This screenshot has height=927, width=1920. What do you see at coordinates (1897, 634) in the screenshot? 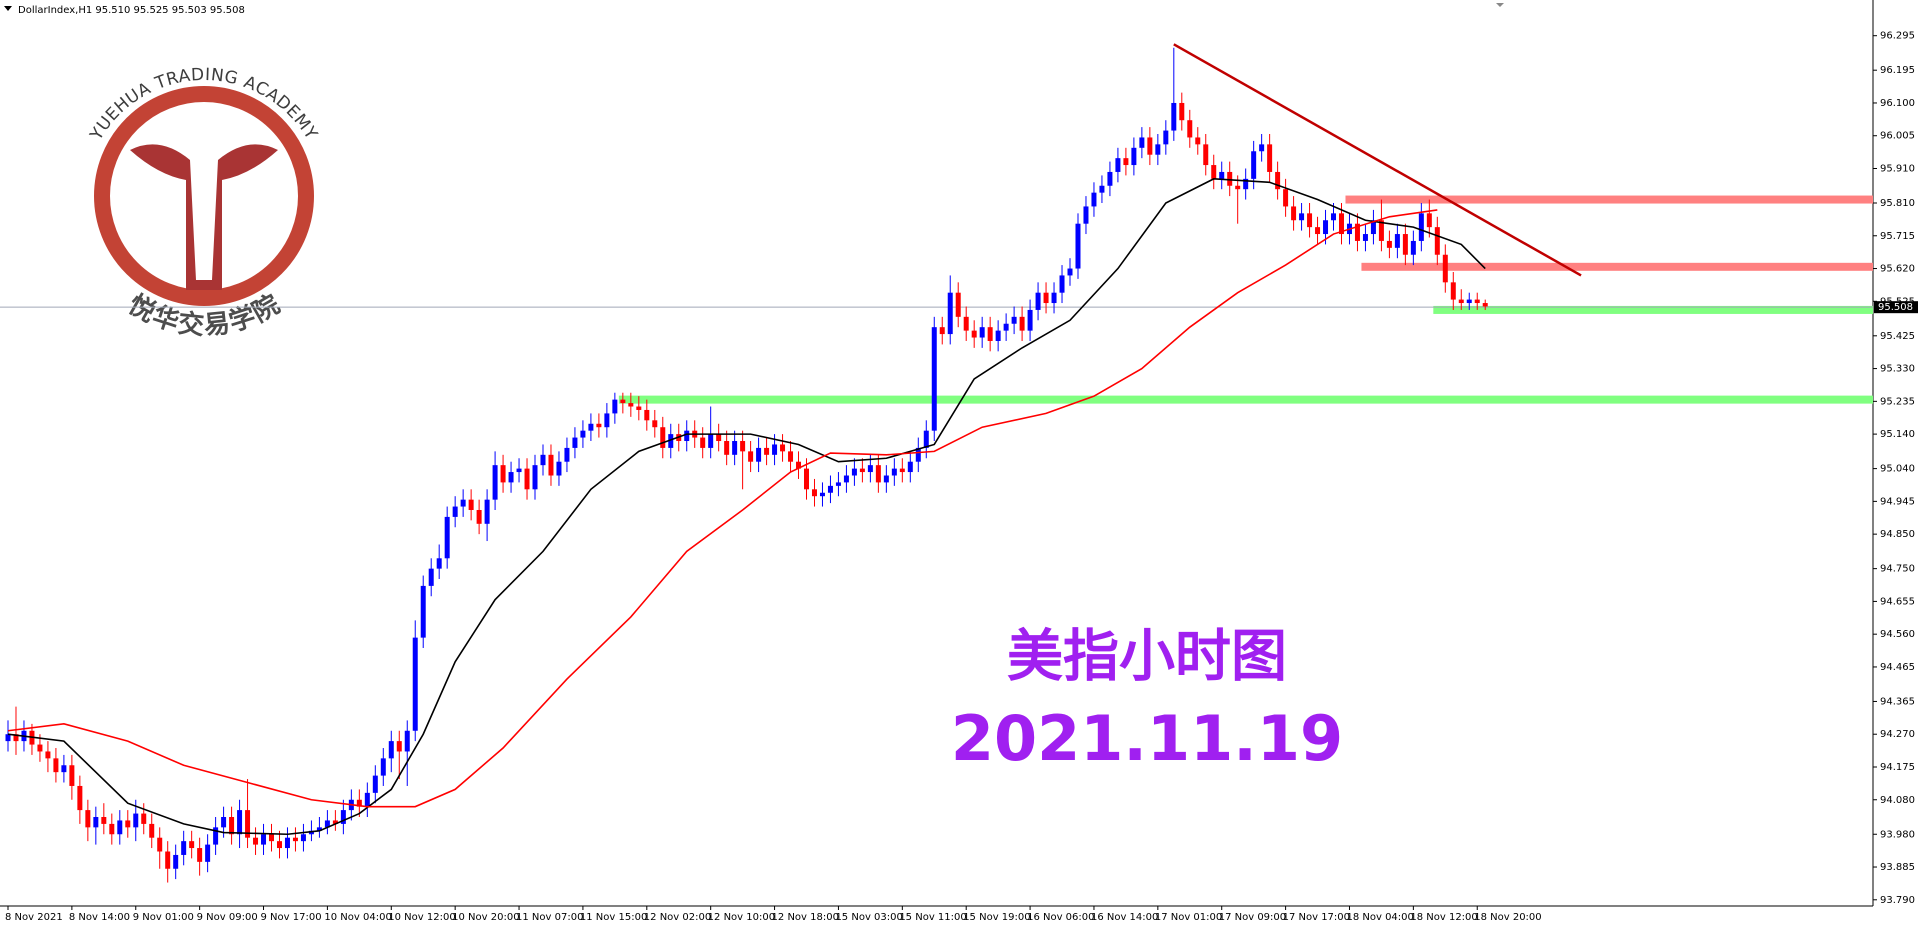
I see `y-tick-label: 94.560` at bounding box center [1897, 634].